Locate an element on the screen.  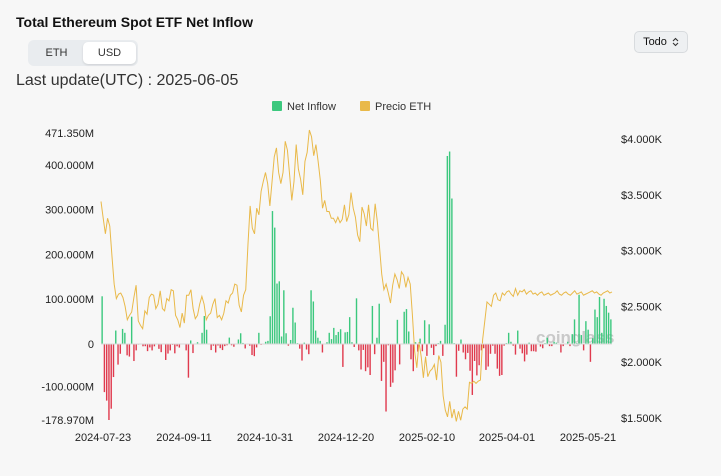
toggle-eth-button: ETH is located at coordinates (56, 53).